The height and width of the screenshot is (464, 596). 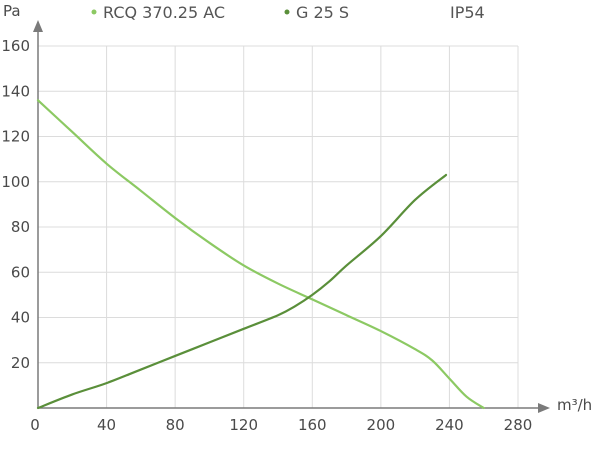 What do you see at coordinates (15, 182) in the screenshot?
I see `y-tick-label: 100` at bounding box center [15, 182].